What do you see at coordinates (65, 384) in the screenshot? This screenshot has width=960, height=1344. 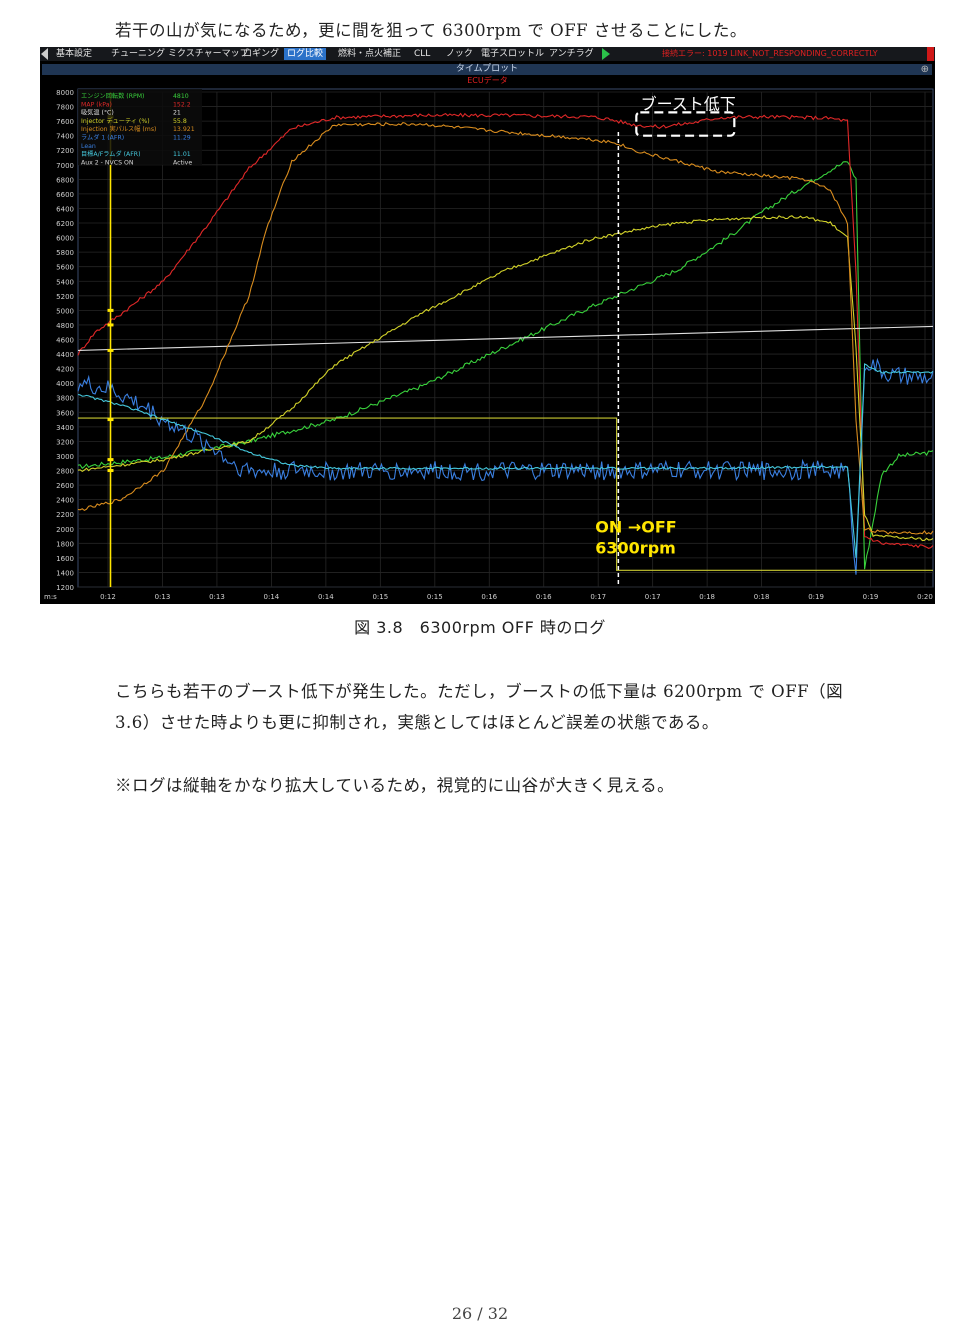 I see `y-tick-label: 4000` at bounding box center [65, 384].